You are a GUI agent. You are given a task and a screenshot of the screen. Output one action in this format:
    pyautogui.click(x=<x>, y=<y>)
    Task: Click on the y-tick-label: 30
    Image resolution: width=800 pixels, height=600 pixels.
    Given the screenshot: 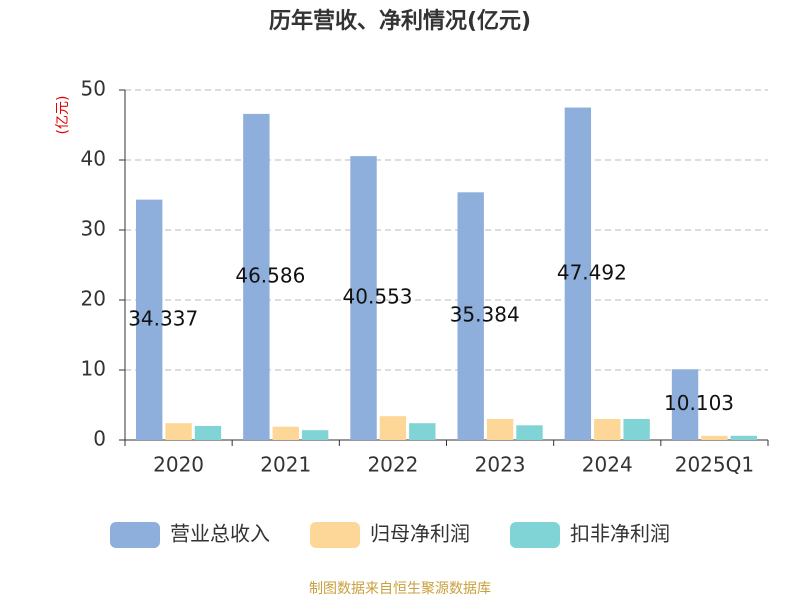 What is the action you would take?
    pyautogui.click(x=93, y=229)
    